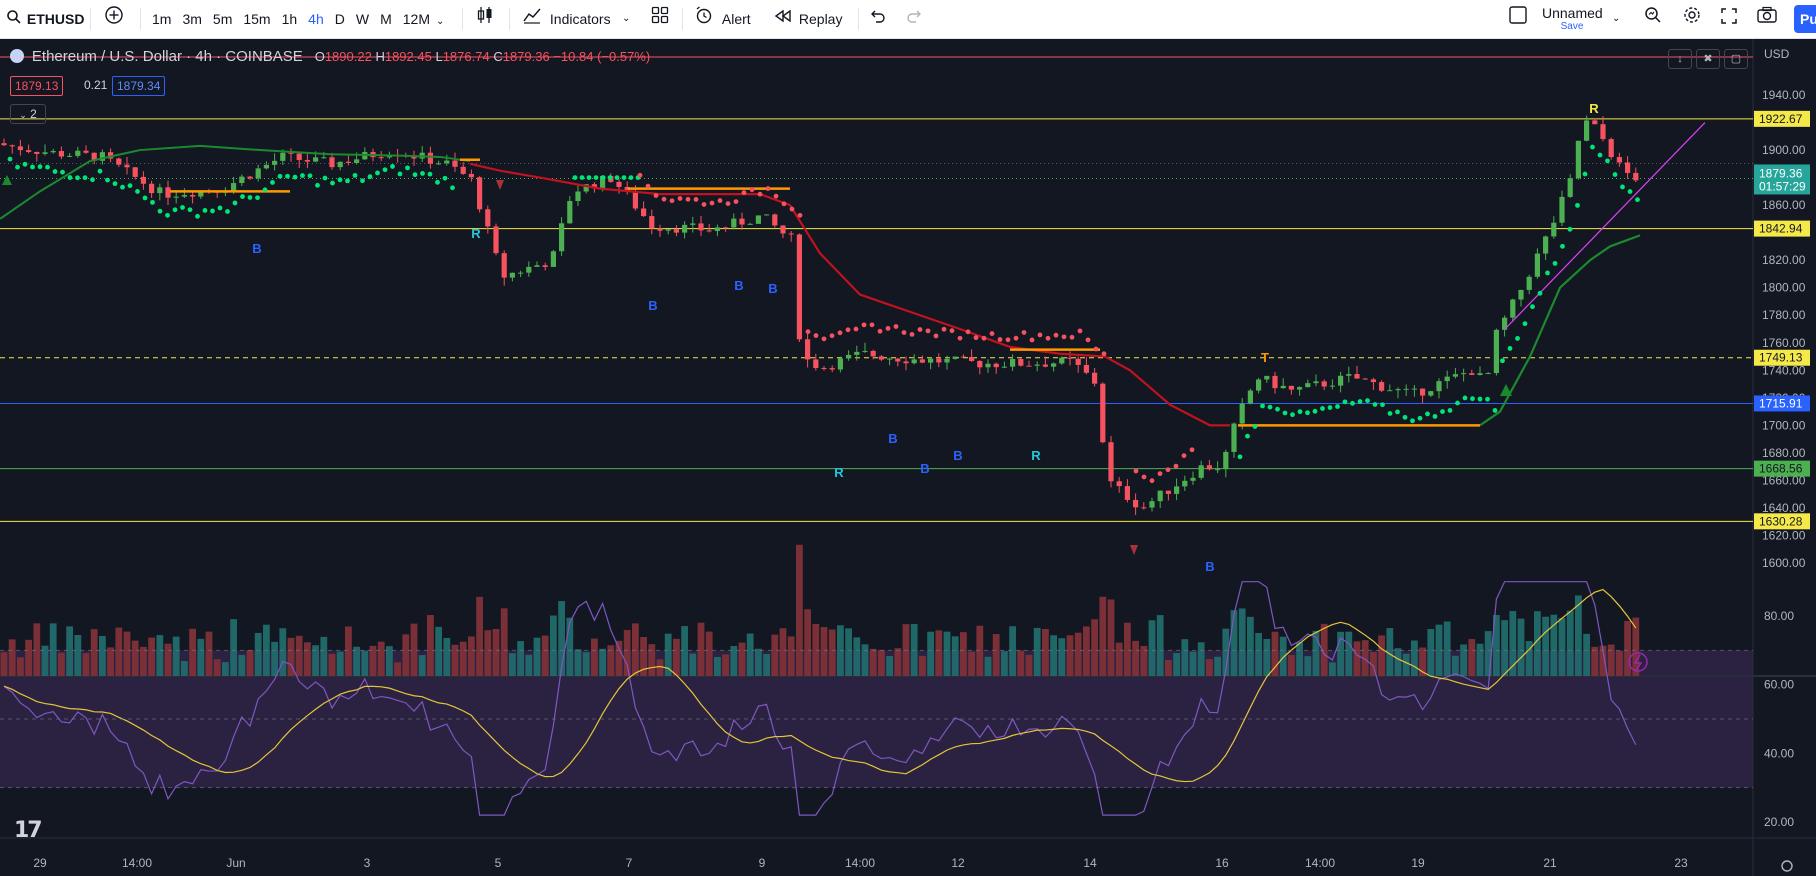 This screenshot has width=1816, height=876. Describe the element at coordinates (652, 305) in the screenshot. I see `signal-marker-2: B` at that location.